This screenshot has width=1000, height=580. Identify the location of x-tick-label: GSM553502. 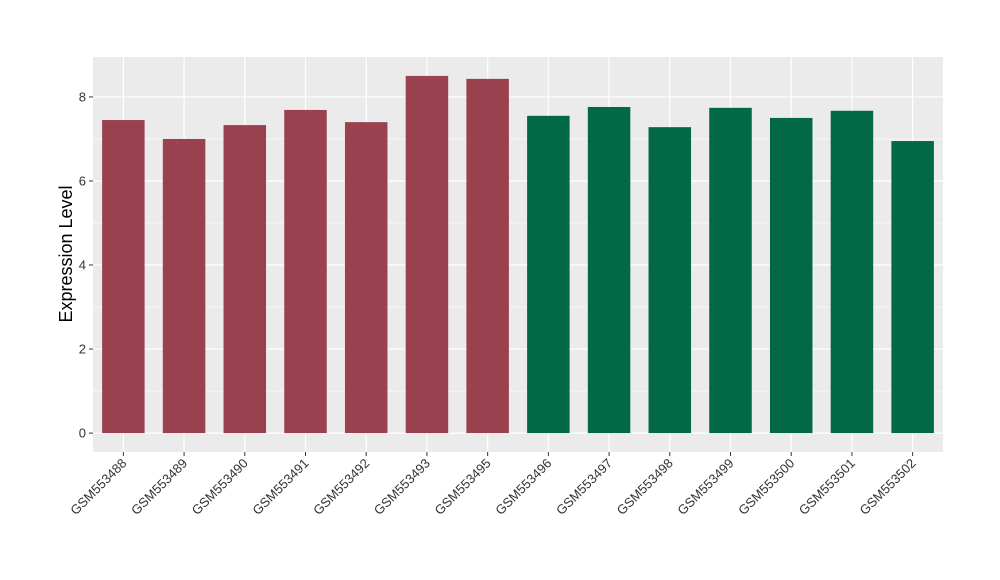
(888, 487).